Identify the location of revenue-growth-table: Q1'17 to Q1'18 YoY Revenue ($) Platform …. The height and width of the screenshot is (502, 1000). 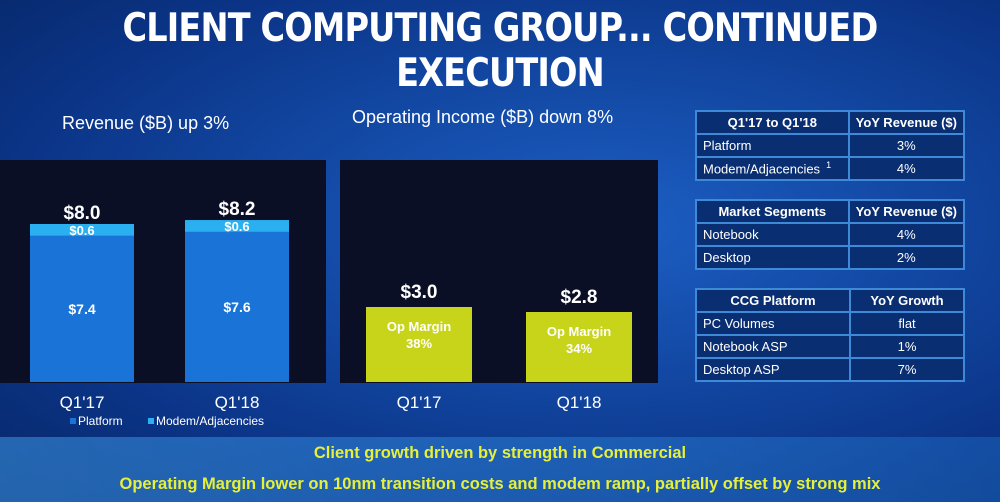
(830, 145).